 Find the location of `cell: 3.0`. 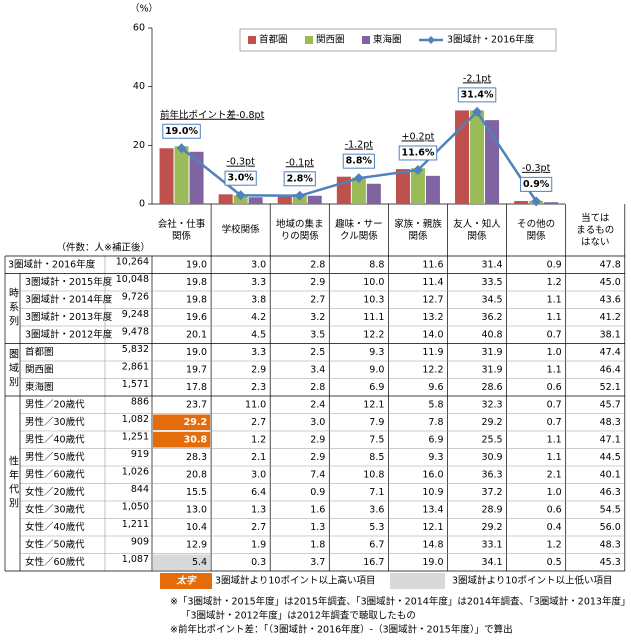

cell: 3.0 is located at coordinates (317, 422).